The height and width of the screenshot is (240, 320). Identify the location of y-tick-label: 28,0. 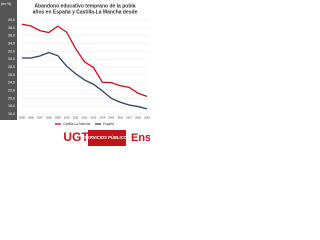
(11, 67).